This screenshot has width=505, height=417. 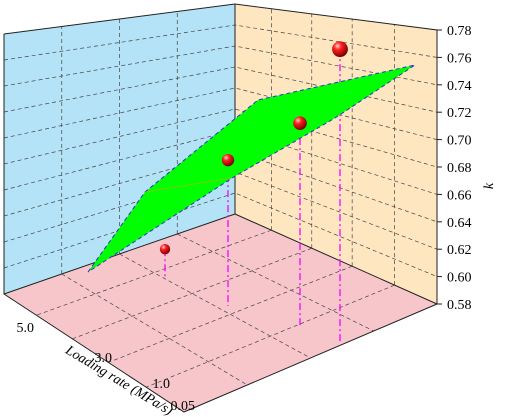 What do you see at coordinates (489, 185) in the screenshot?
I see `k-axis-title: k` at bounding box center [489, 185].